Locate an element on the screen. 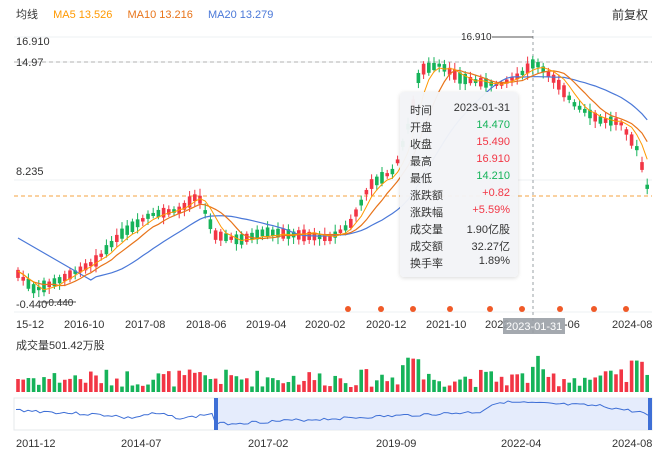  x-label: 2021-10 is located at coordinates (446, 325).